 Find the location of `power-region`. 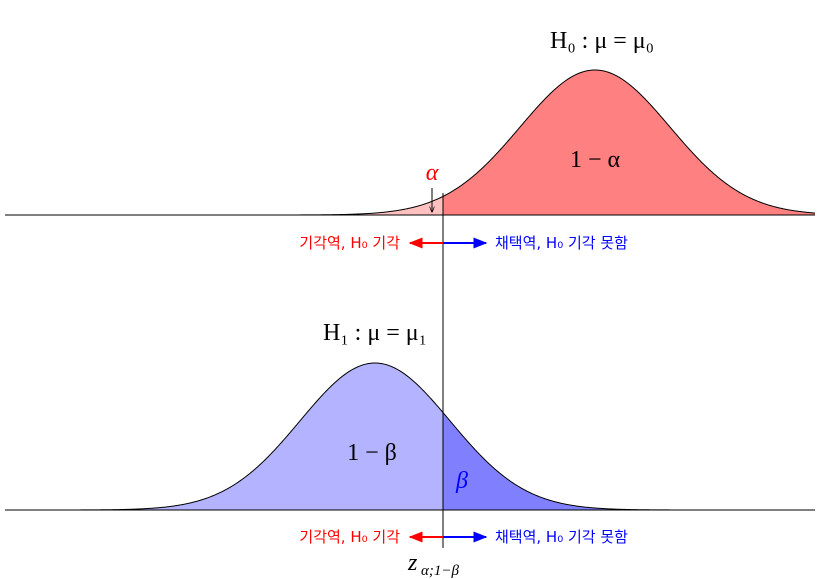

power-region is located at coordinates (224, 436).